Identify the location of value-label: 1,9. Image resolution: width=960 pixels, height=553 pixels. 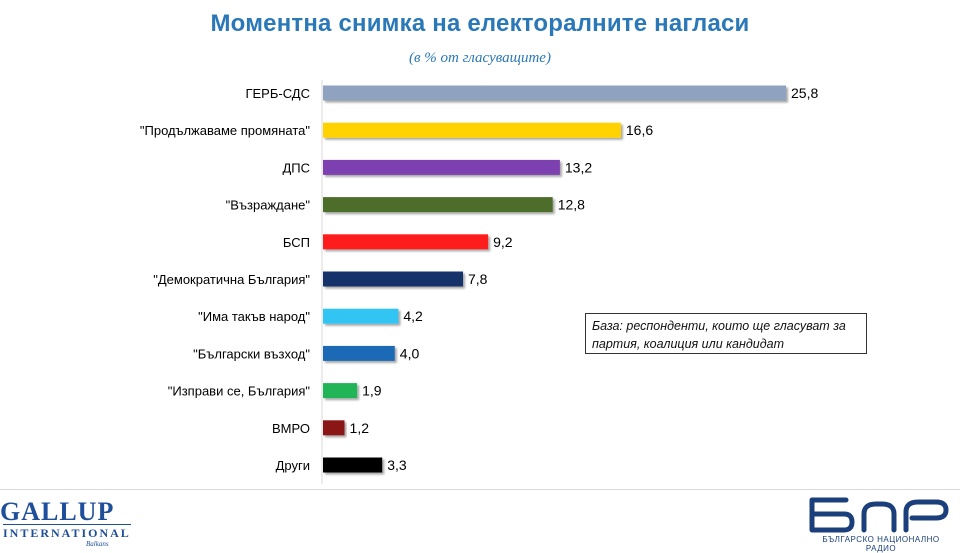
(372, 391).